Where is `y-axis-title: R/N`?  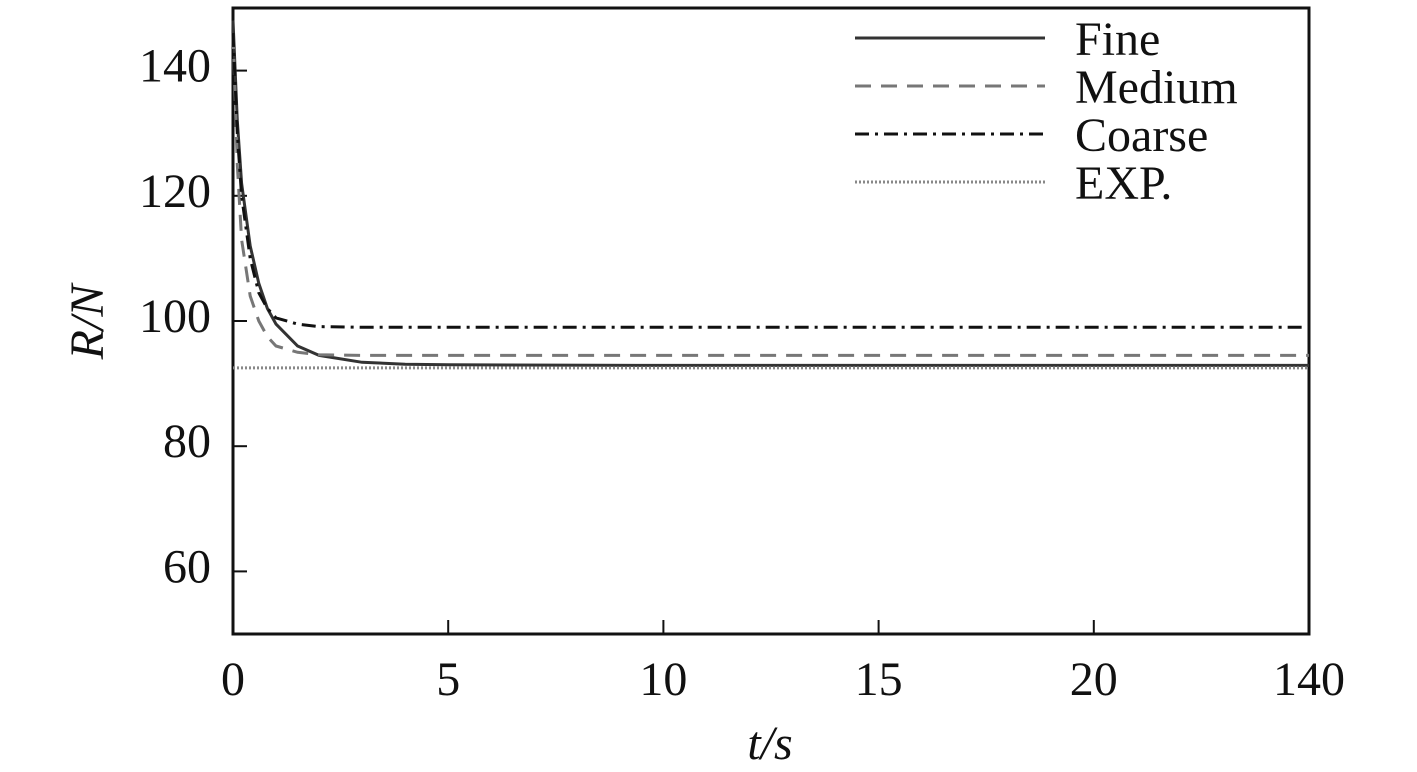
y-axis-title: R/N is located at coordinates (87, 321).